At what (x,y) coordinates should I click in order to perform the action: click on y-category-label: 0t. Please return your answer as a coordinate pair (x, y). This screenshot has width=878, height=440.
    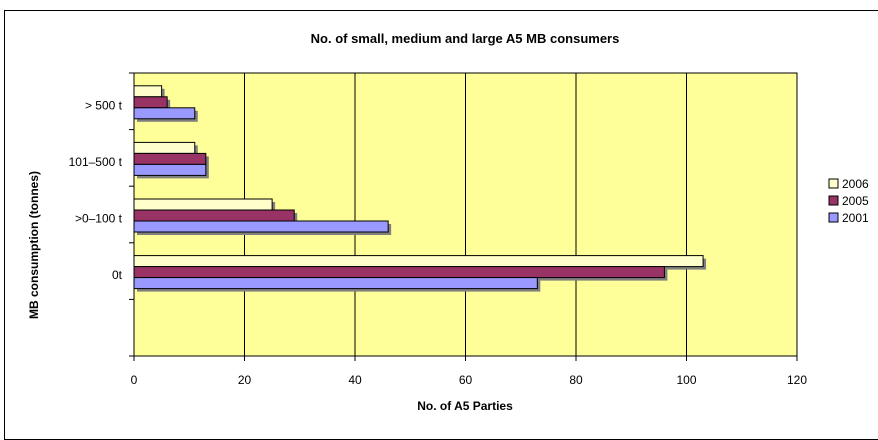
    Looking at the image, I should click on (117, 275).